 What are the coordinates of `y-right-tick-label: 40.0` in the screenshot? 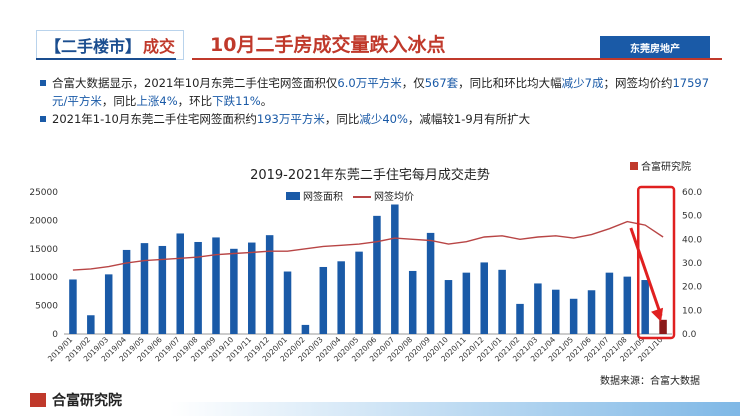 It's located at (692, 240).